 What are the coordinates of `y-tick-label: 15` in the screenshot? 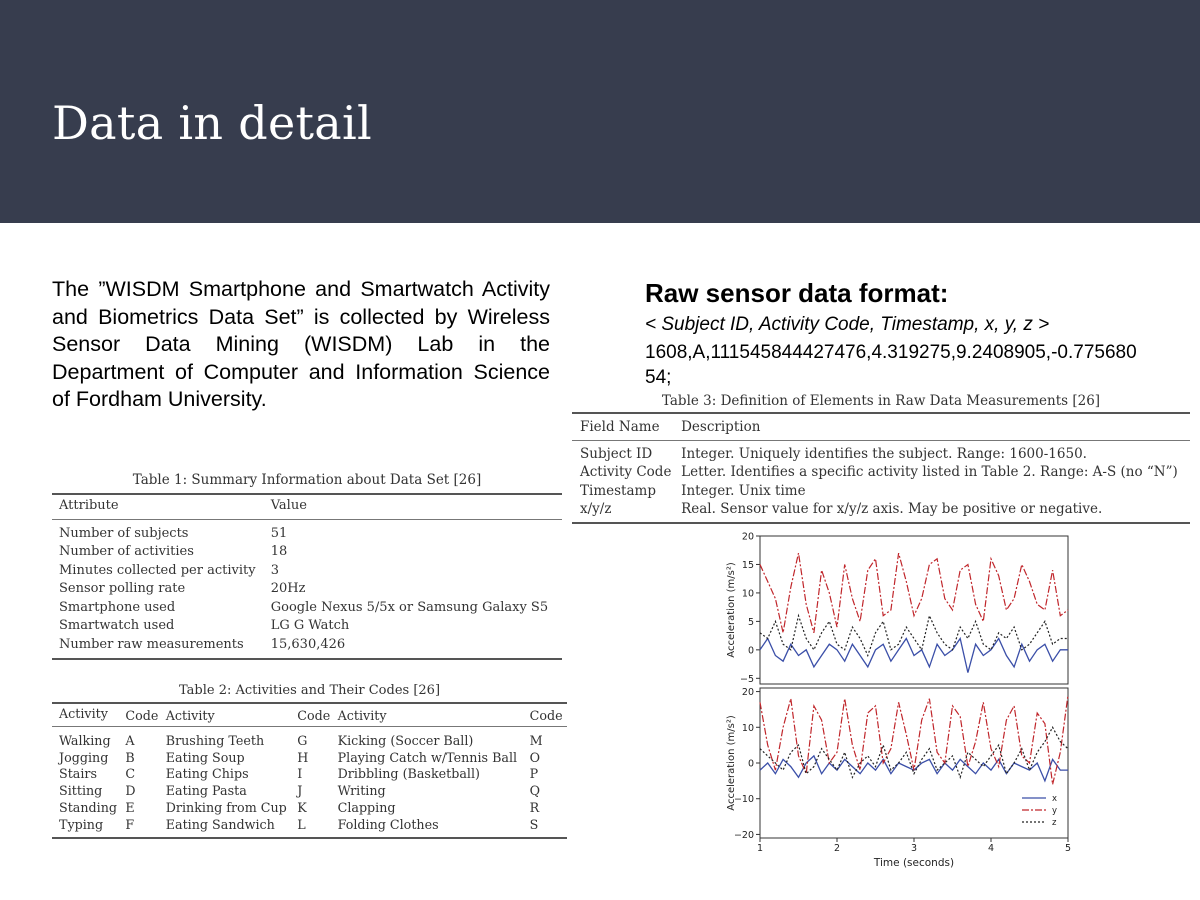 It's located at (748, 565).